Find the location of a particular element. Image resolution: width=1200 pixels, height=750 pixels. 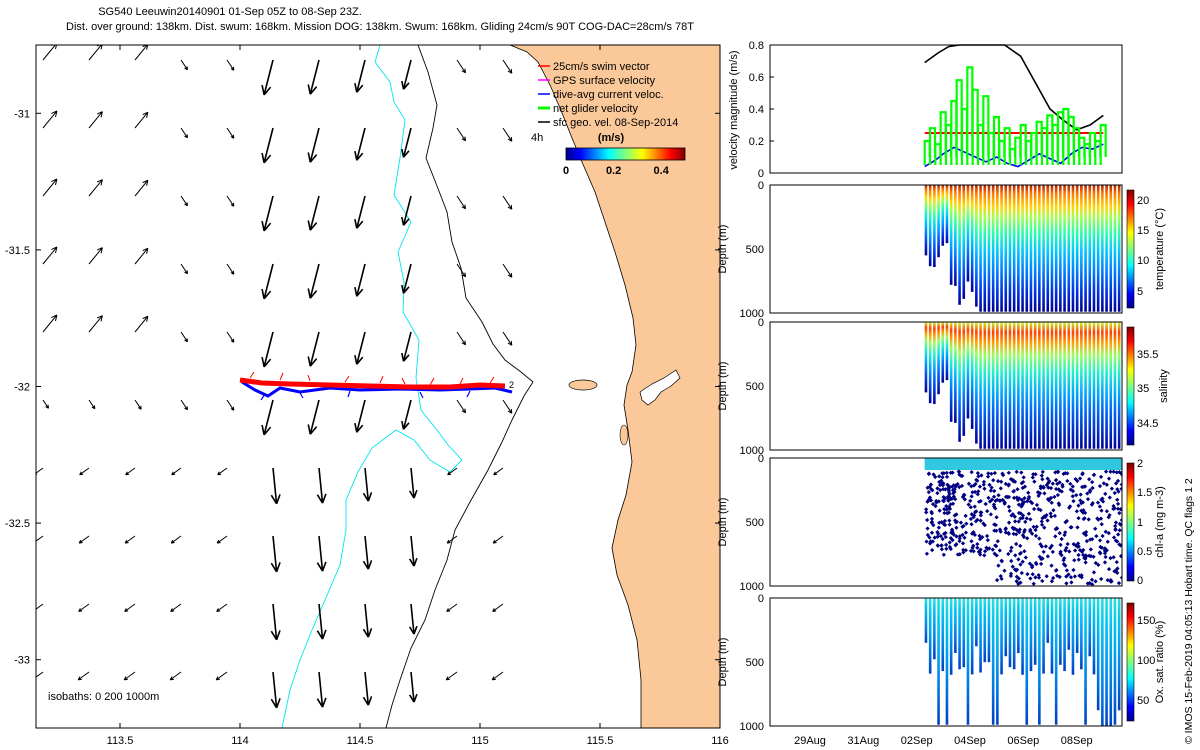

temperature-colorbar is located at coordinates (1130, 249).